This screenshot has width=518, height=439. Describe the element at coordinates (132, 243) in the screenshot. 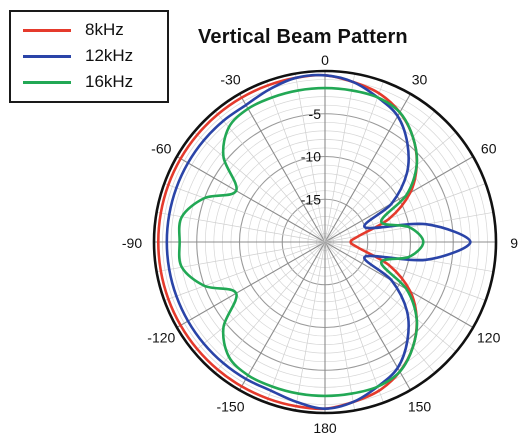

I see `angle-tick-label: -90` at that location.